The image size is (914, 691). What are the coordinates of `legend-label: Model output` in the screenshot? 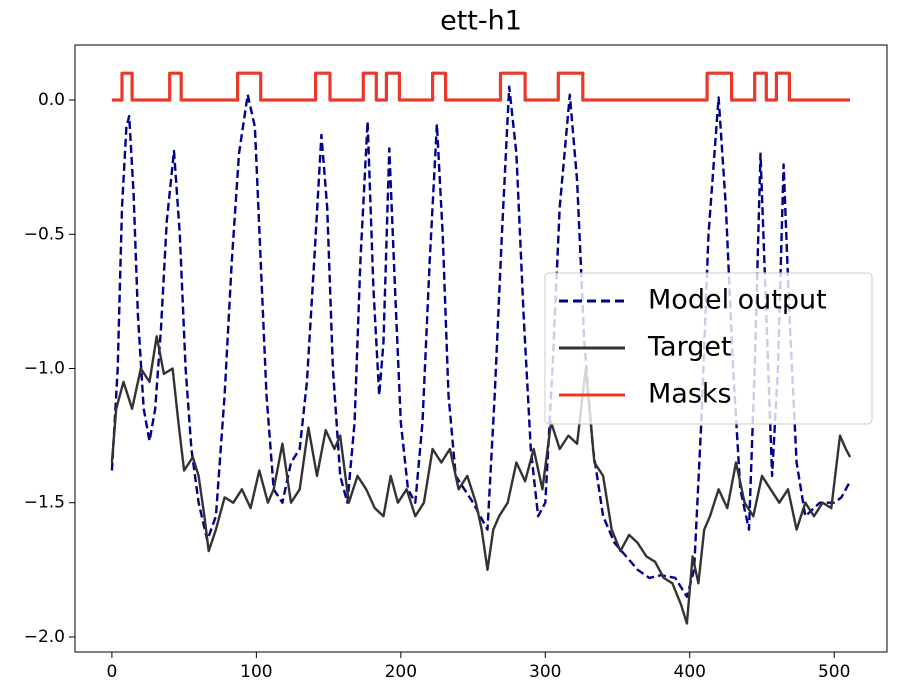 It's located at (737, 300).